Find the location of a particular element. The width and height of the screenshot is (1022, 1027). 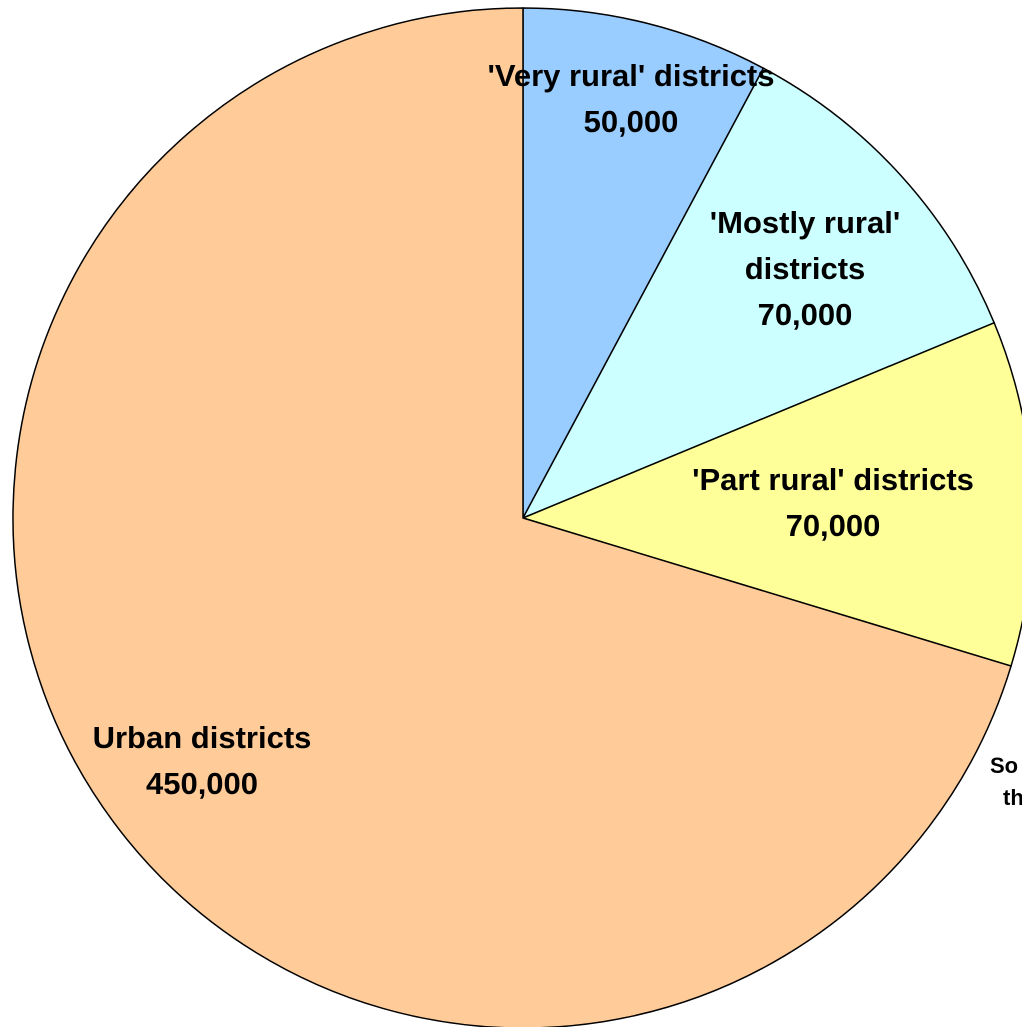

slice-label-1-line-2: 70,000 is located at coordinates (805, 314).